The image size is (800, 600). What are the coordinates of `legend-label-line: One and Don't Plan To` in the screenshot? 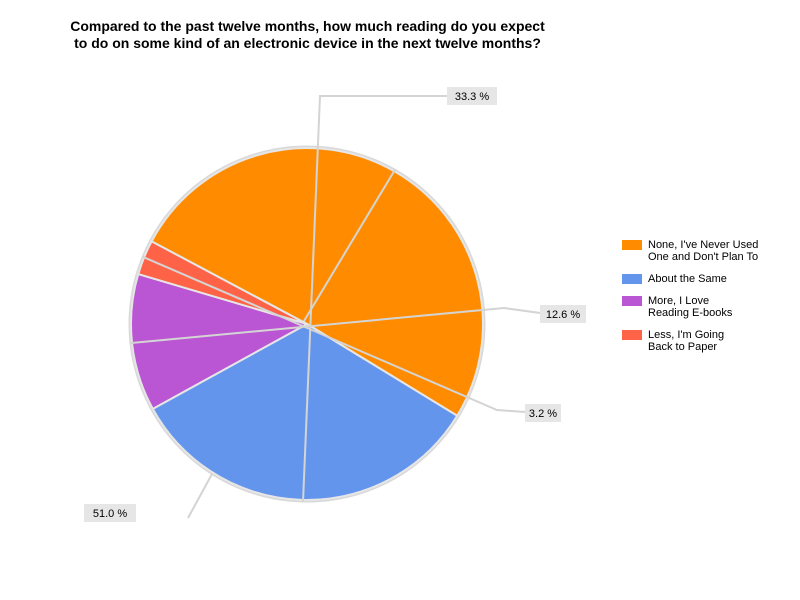 It's located at (703, 257).